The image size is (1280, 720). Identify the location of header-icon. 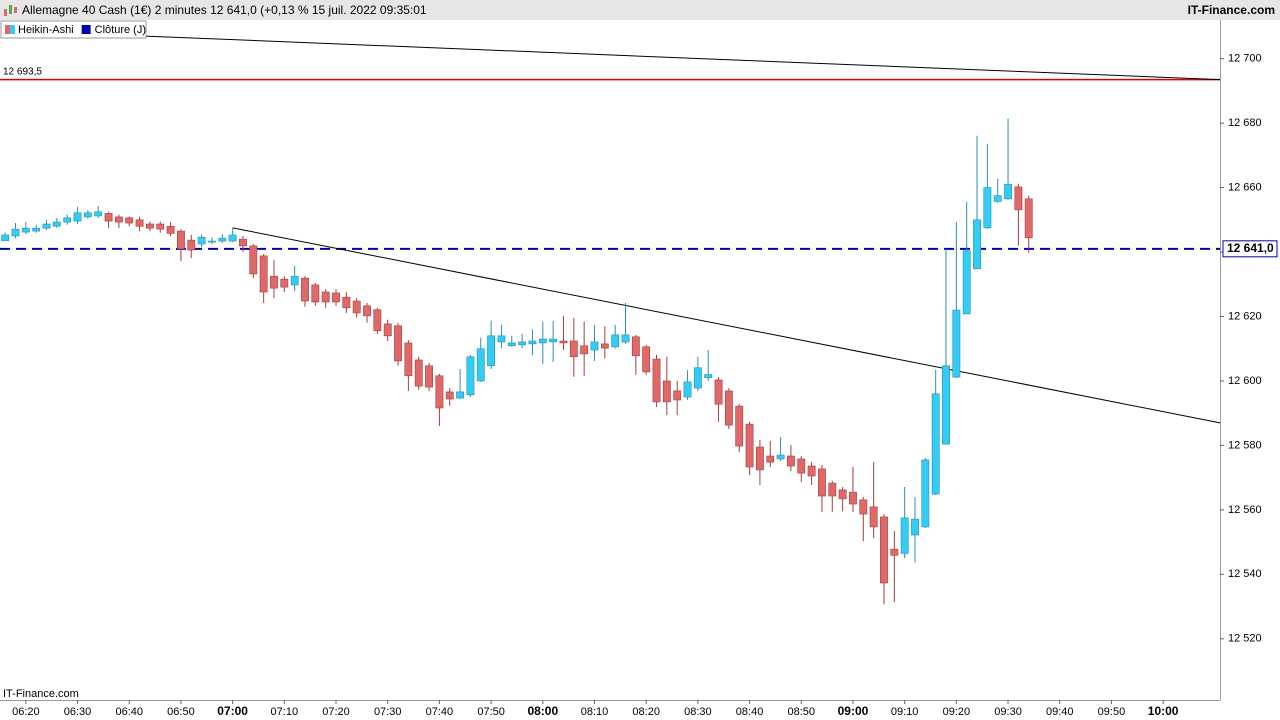
(10, 10).